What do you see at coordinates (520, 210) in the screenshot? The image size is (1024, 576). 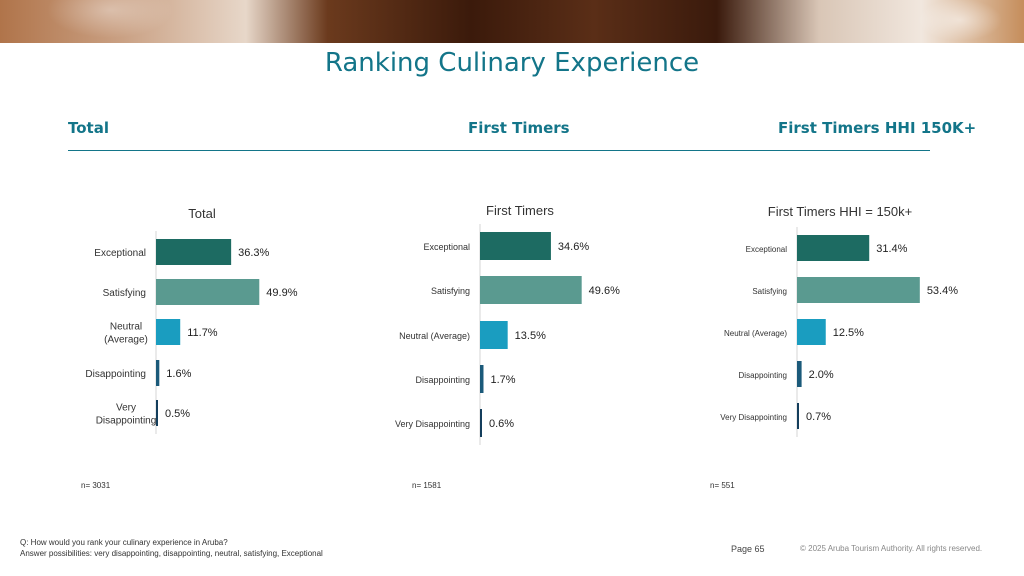 I see `chart-title: First Timers` at bounding box center [520, 210].